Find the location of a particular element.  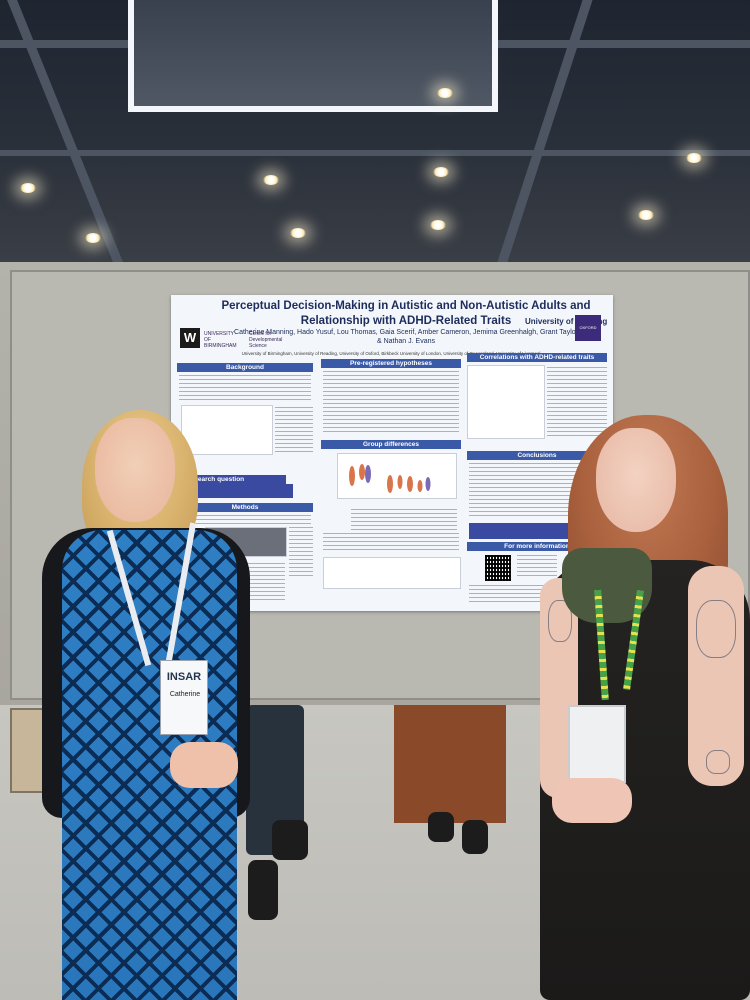

group-differences-violin-plot is located at coordinates (397, 476).